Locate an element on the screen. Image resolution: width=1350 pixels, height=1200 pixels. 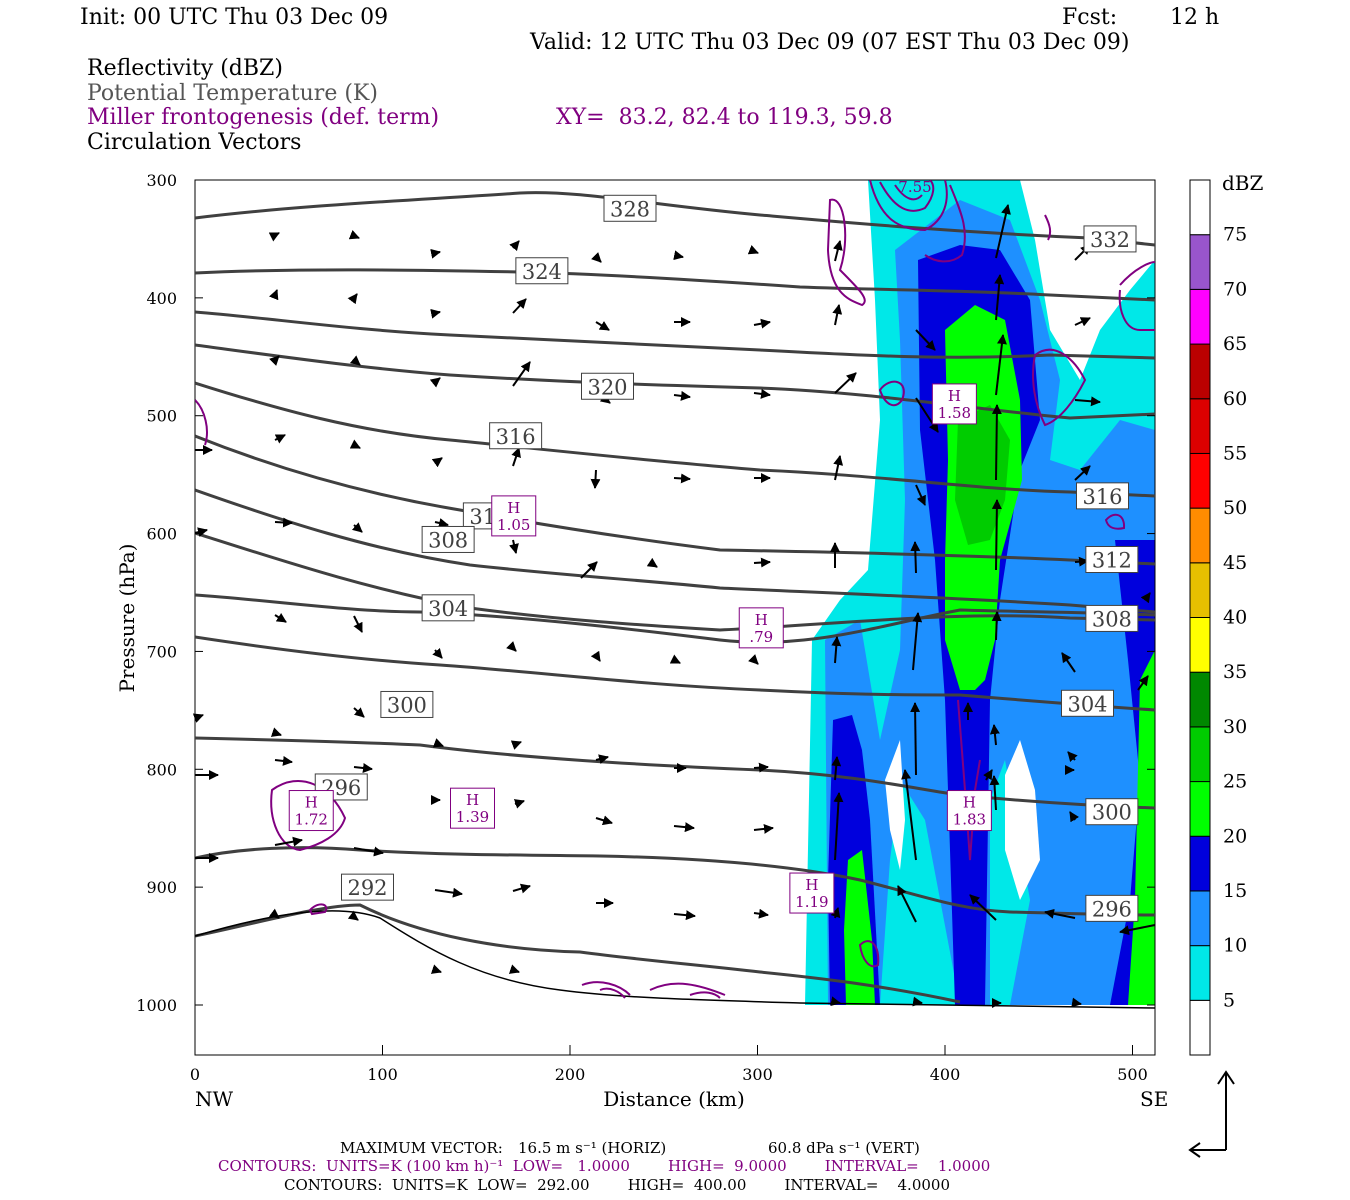
svg-text: 320 is located at coordinates (607, 387).